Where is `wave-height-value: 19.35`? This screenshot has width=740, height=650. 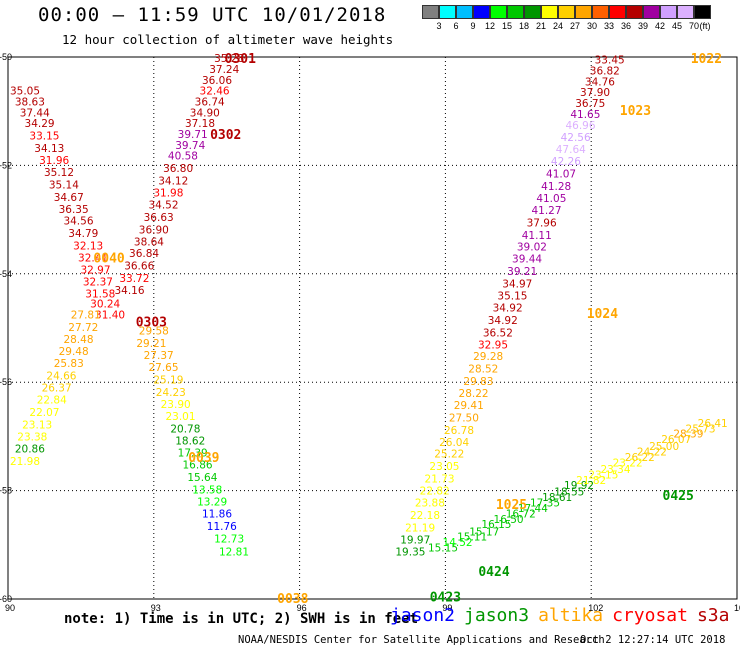 wave-height-value: 19.35 is located at coordinates (410, 552).